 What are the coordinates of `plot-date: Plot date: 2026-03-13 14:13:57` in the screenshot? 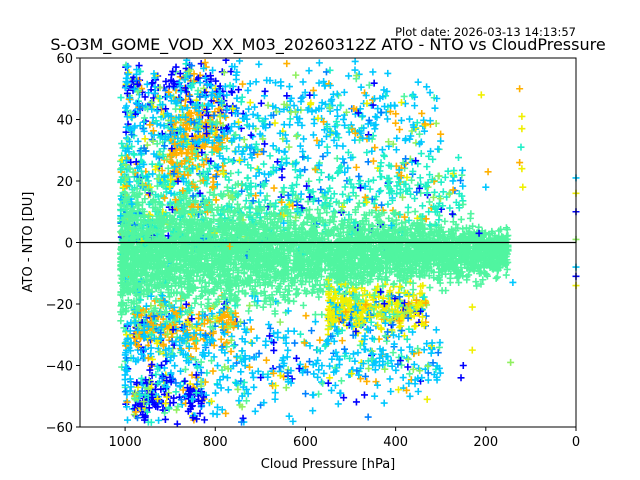 It's located at (485, 32).